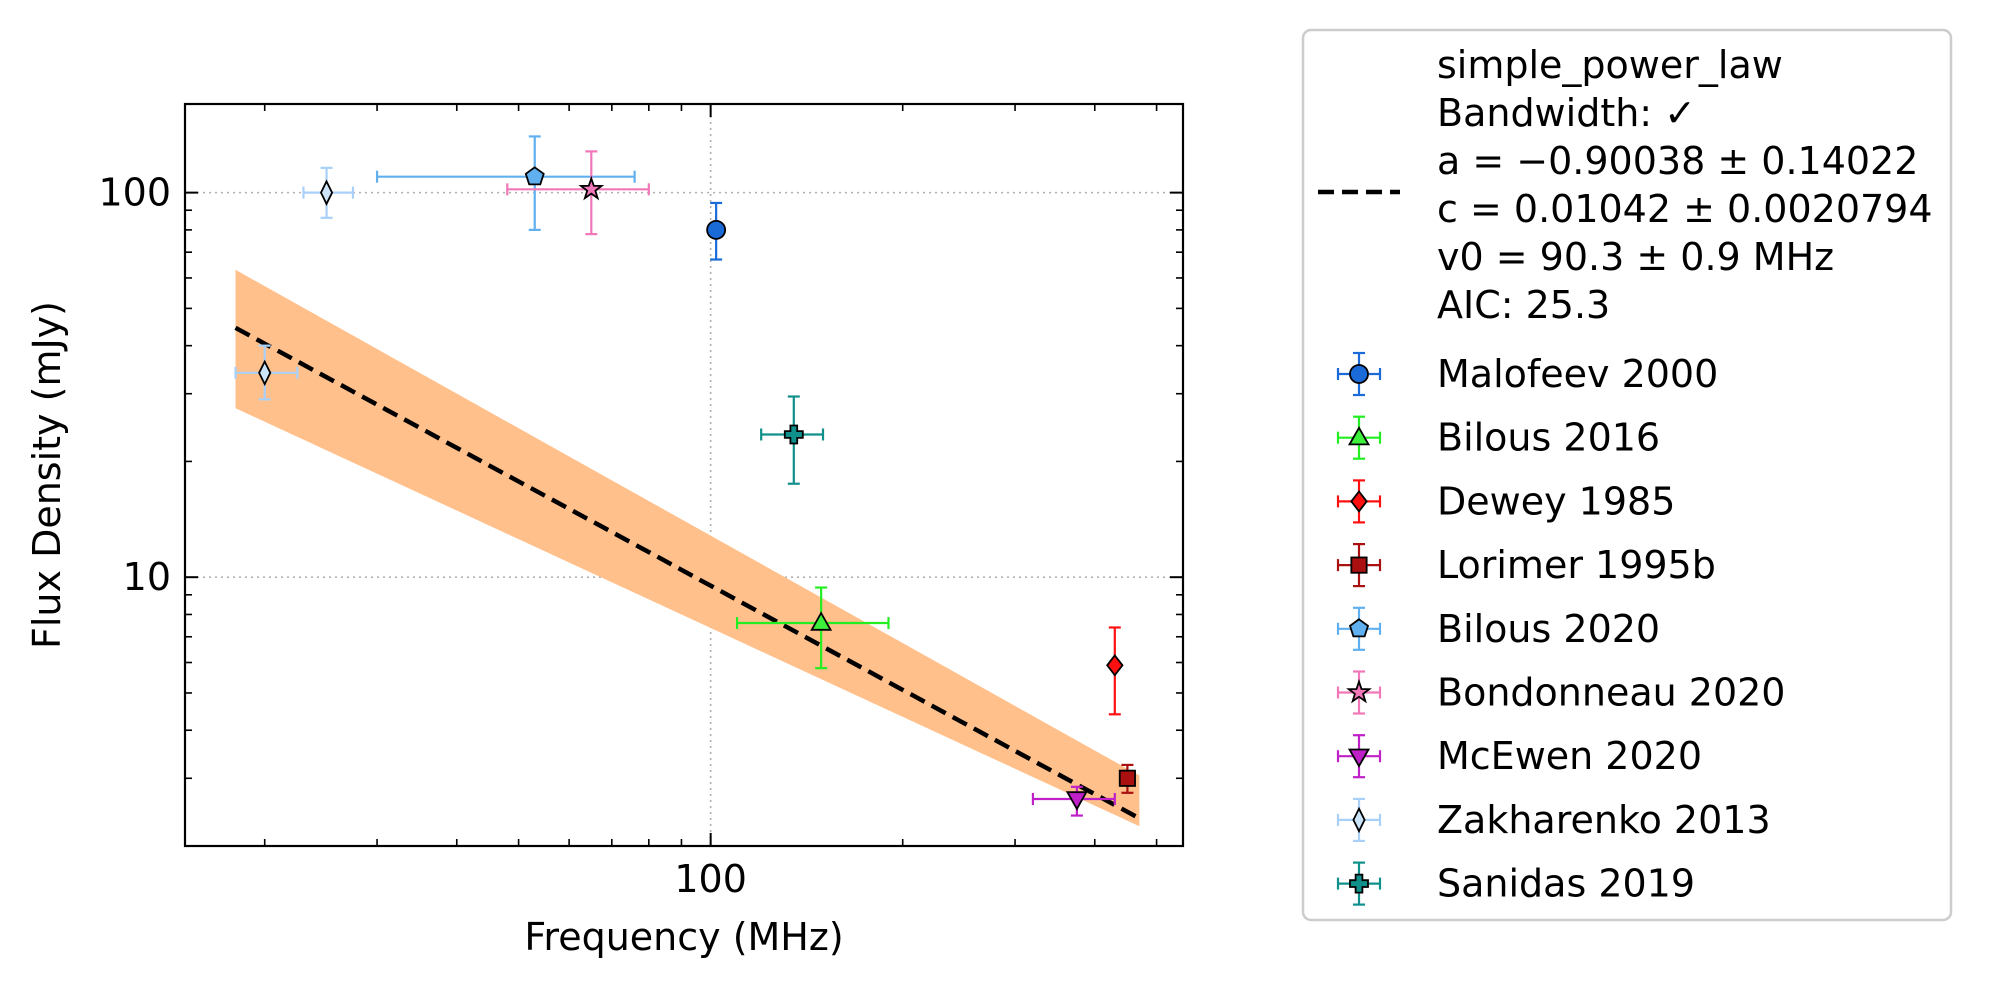 The image size is (2007, 987). Describe the element at coordinates (1677, 161) in the screenshot. I see `legend-fit-text-line: a = −0.90038 ± 0.14022` at that location.